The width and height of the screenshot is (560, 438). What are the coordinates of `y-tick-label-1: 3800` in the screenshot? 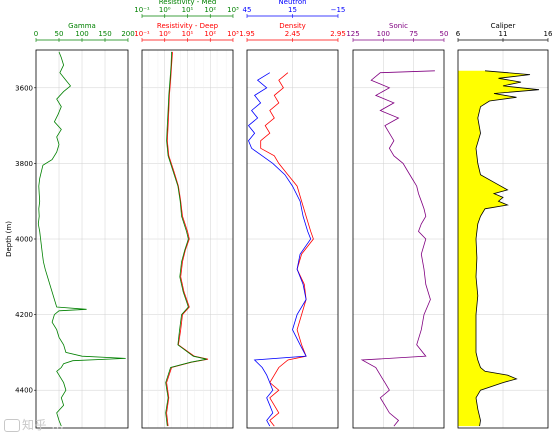 It's located at (24, 164).